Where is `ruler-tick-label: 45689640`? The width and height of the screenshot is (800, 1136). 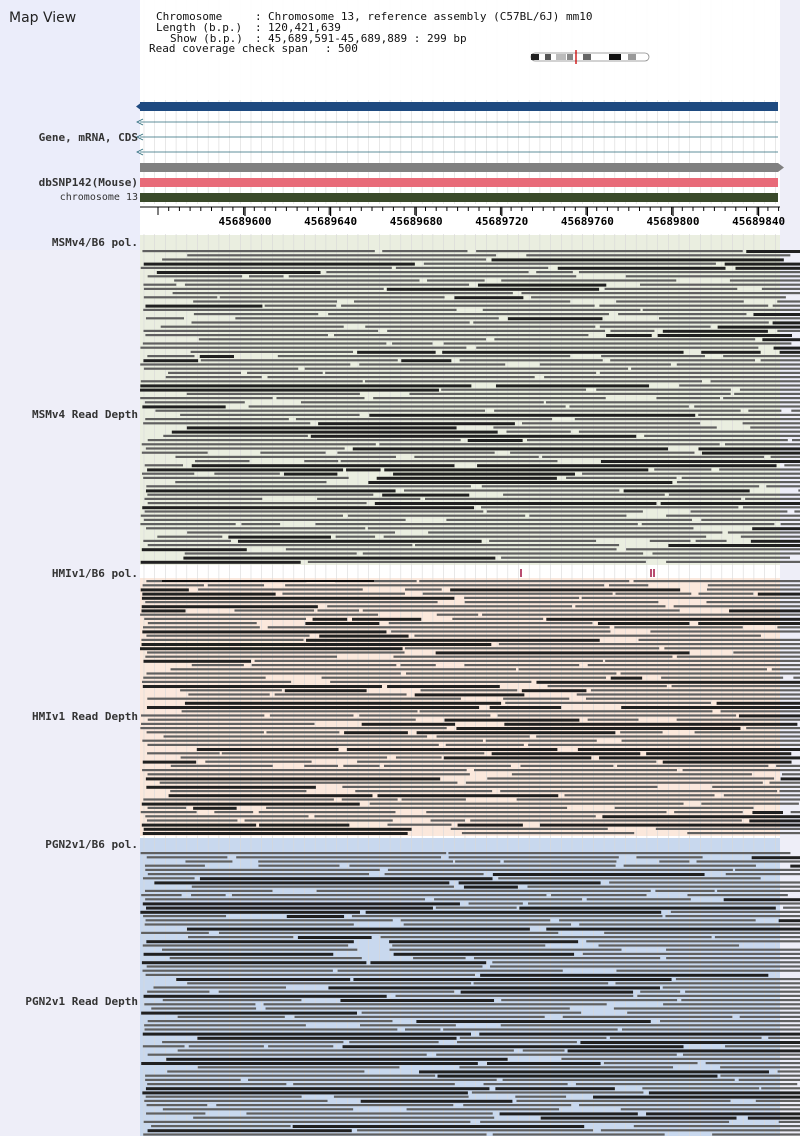
ruler-tick-label: 45689640 is located at coordinates (330, 221).